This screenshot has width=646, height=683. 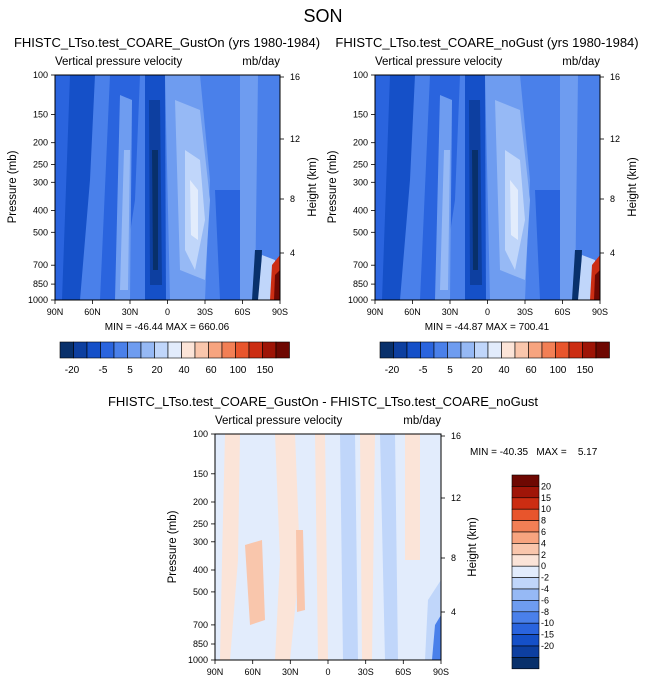 I want to click on colorbar-label: 150, so click(x=265, y=370).